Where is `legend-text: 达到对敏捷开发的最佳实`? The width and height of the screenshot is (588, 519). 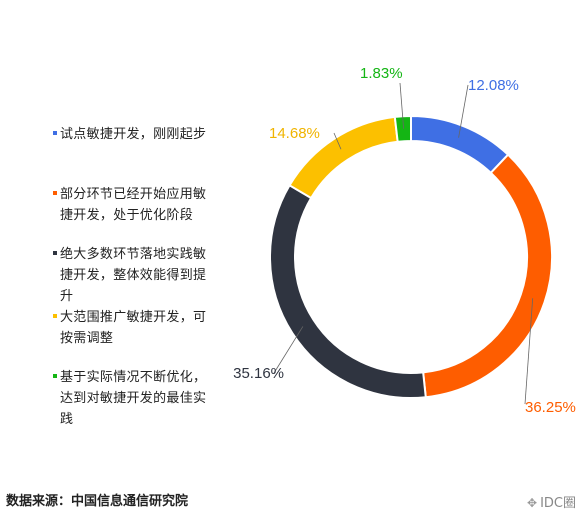 legend-text: 达到对敏捷开发的最佳实 is located at coordinates (133, 398).